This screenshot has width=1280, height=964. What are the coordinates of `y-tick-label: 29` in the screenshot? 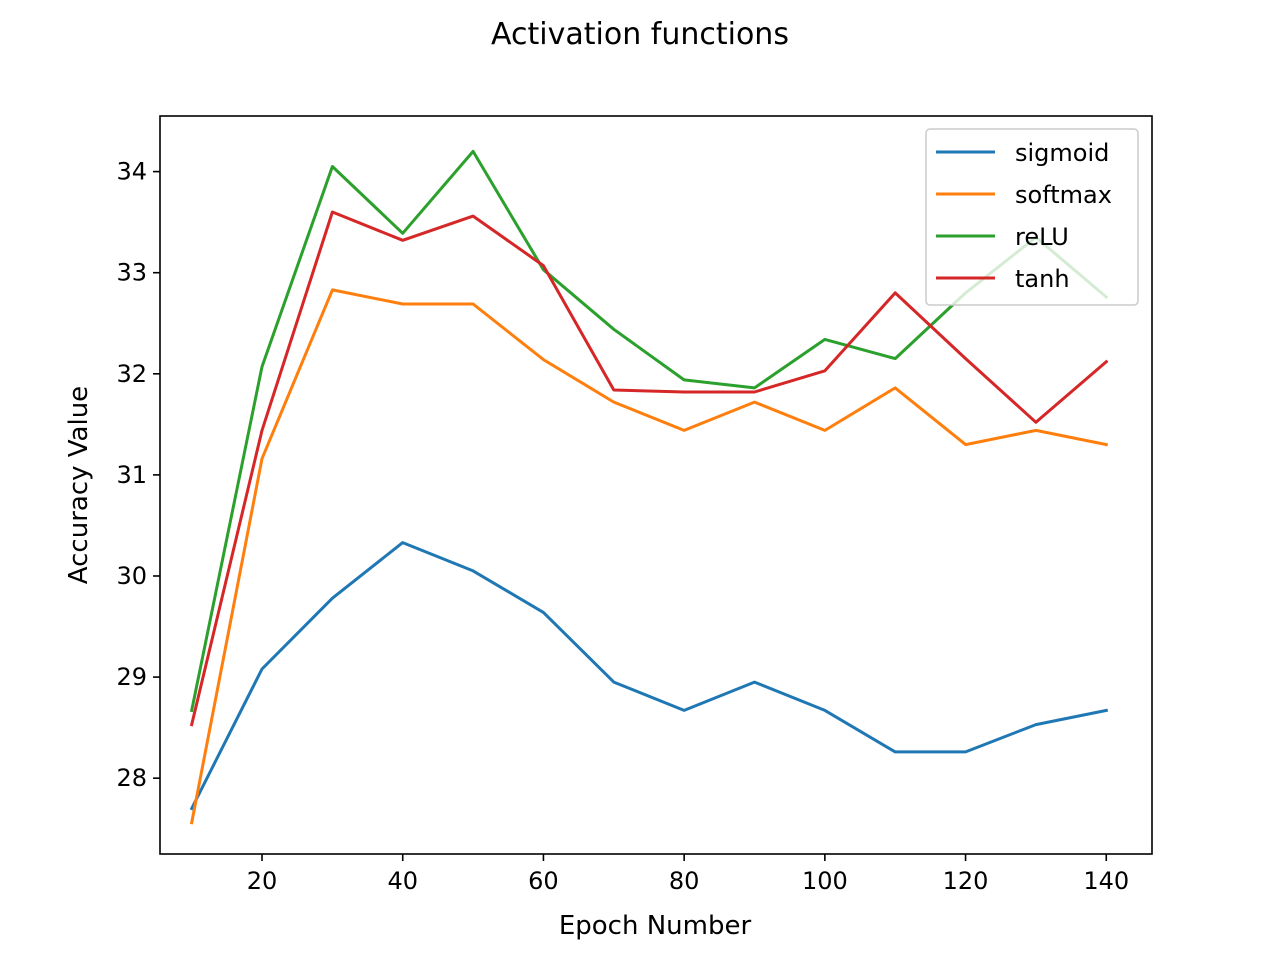 It's located at (131, 677).